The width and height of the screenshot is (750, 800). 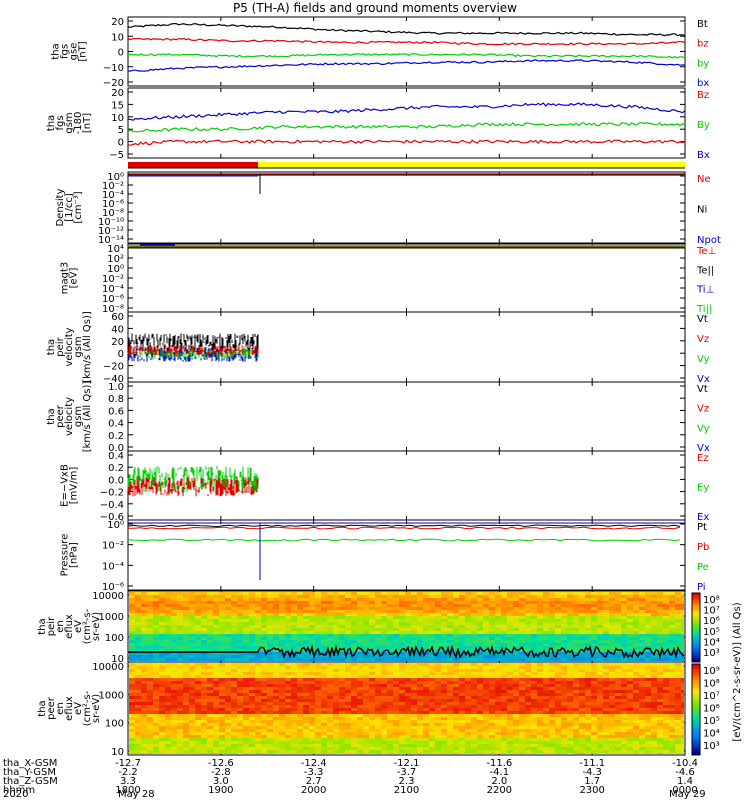 What do you see at coordinates (121, 130) in the screenshot?
I see `y-tick-label: 5` at bounding box center [121, 130].